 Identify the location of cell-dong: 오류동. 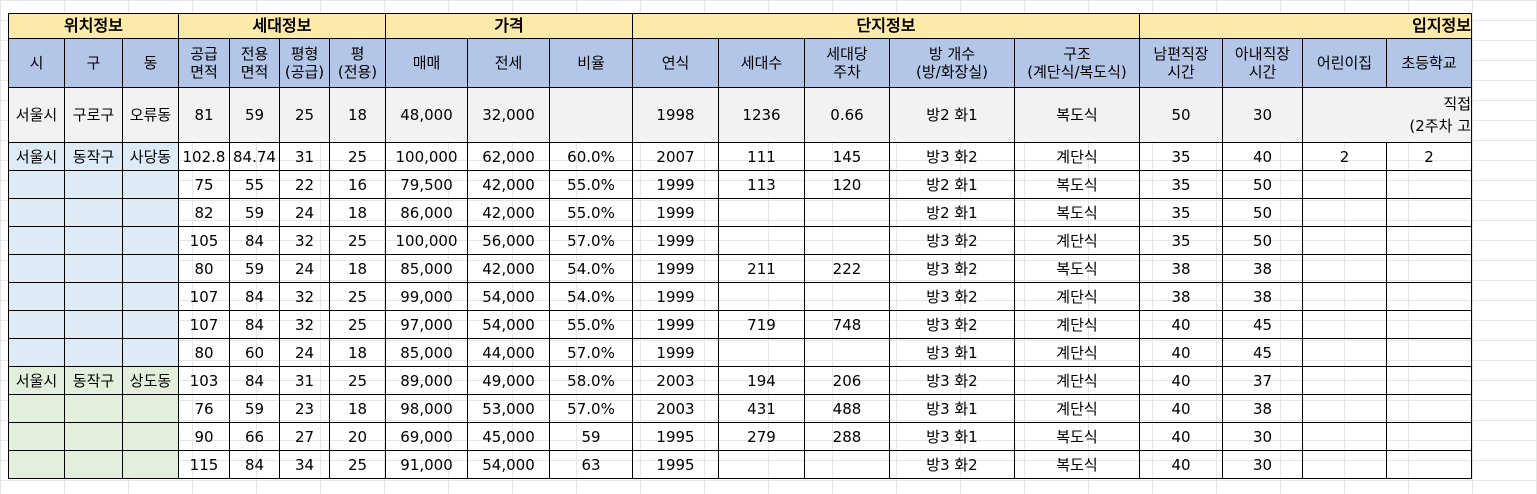
(150, 115).